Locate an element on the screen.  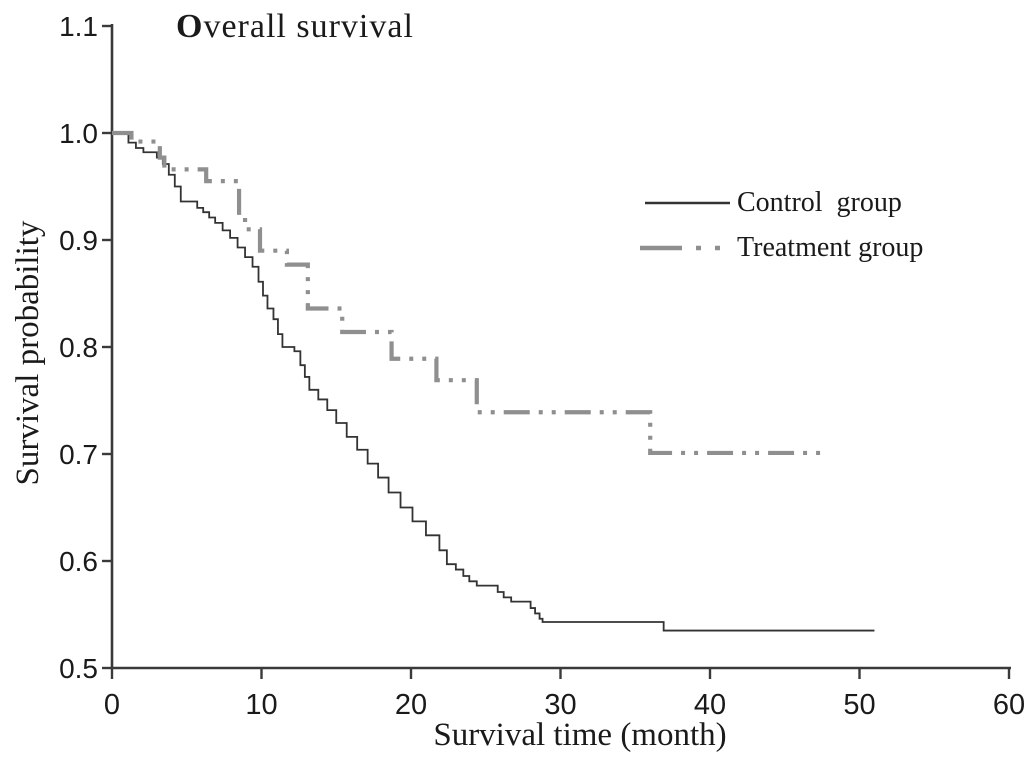
x-tick-label: 60 is located at coordinates (1009, 705).